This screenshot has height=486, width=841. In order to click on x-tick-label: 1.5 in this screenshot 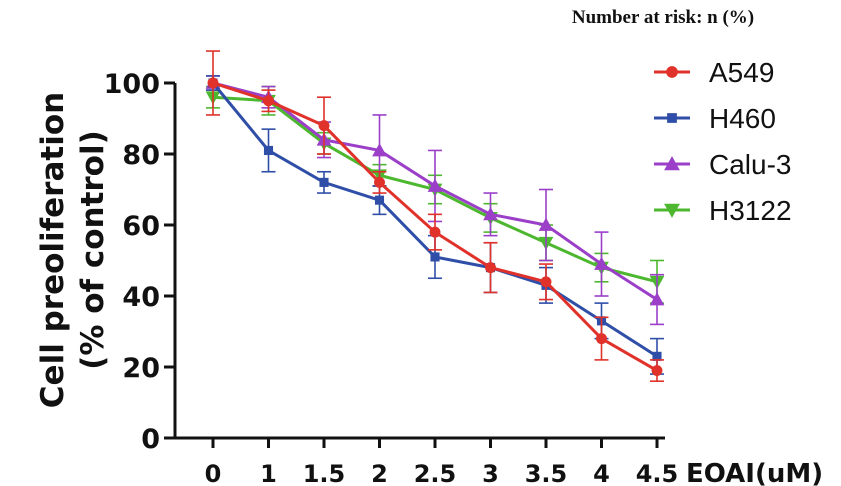, I will do `click(324, 473)`.